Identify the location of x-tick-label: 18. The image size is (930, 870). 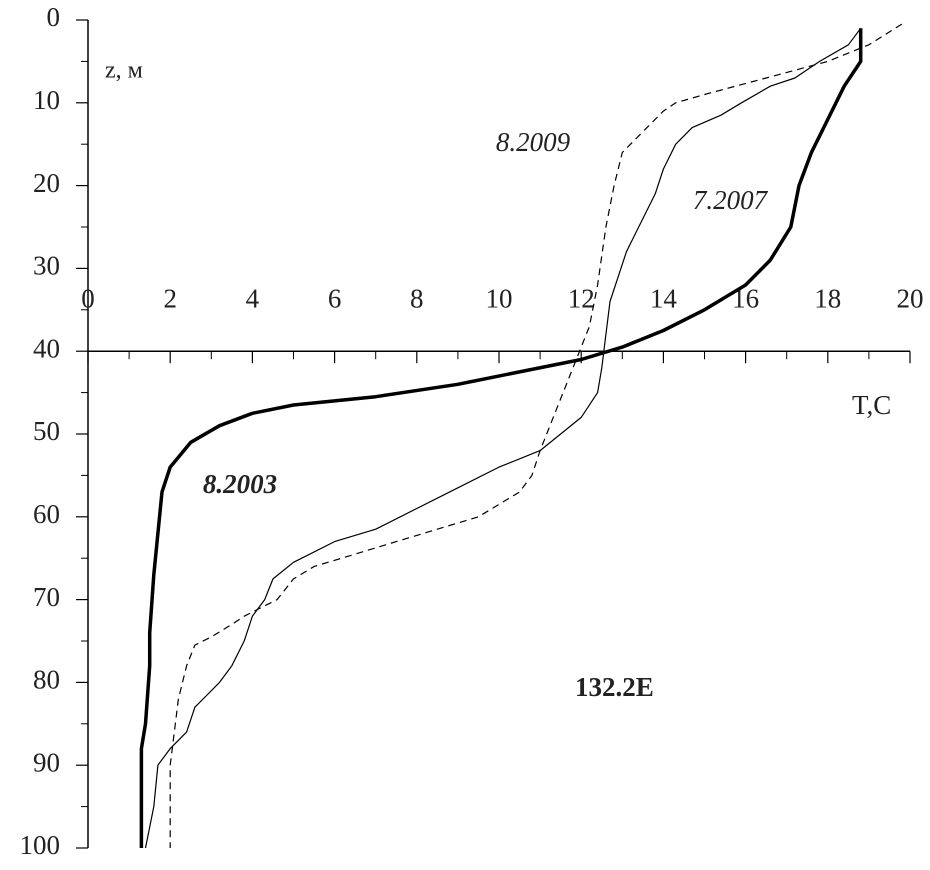
(827, 298).